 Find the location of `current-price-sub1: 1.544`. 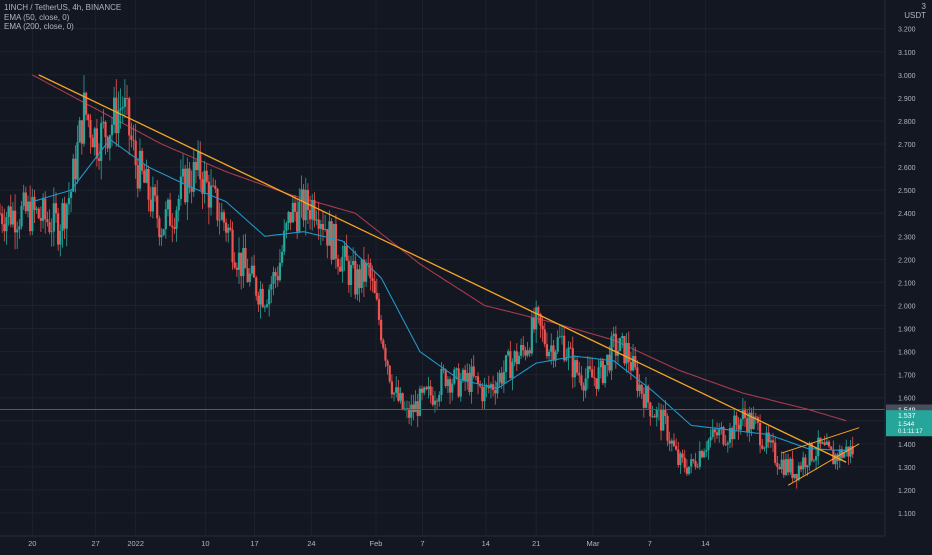

current-price-sub1: 1.544 is located at coordinates (906, 424).